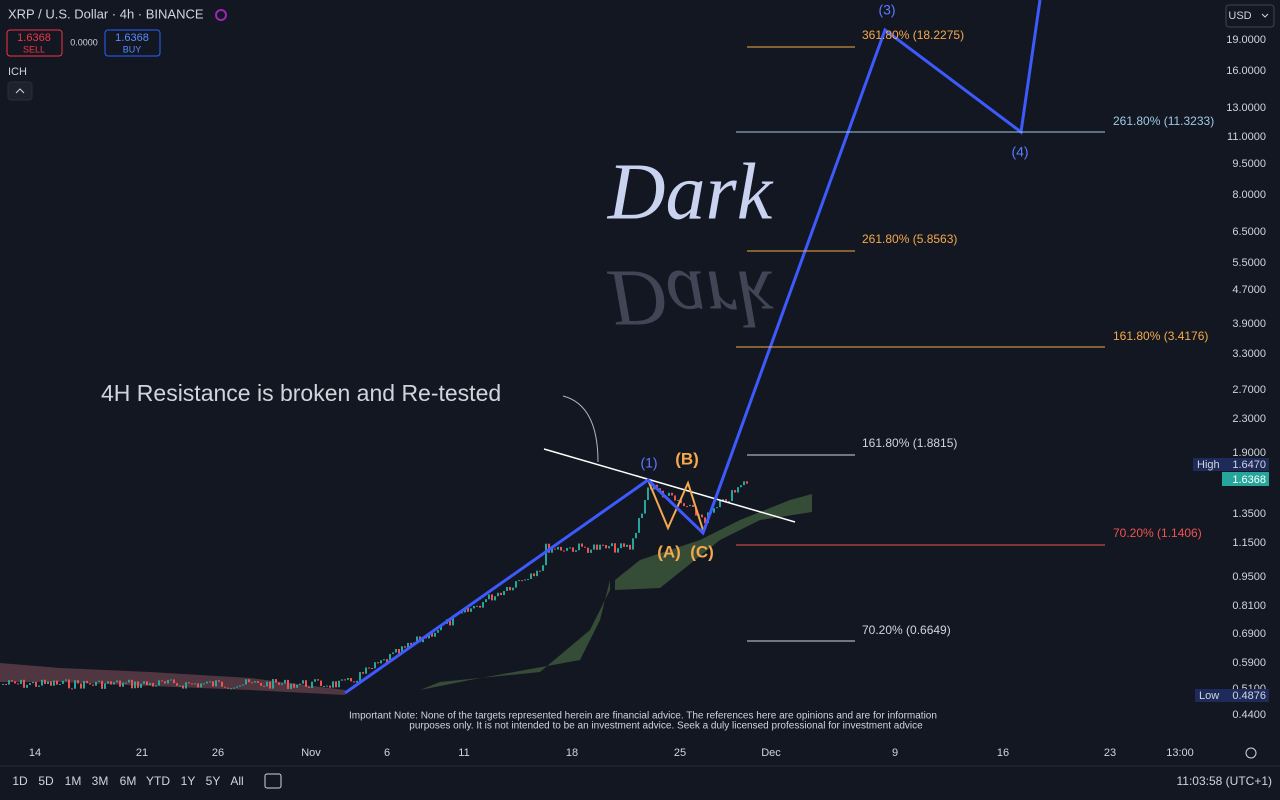  I want to click on range-button: 5Y, so click(213, 781).